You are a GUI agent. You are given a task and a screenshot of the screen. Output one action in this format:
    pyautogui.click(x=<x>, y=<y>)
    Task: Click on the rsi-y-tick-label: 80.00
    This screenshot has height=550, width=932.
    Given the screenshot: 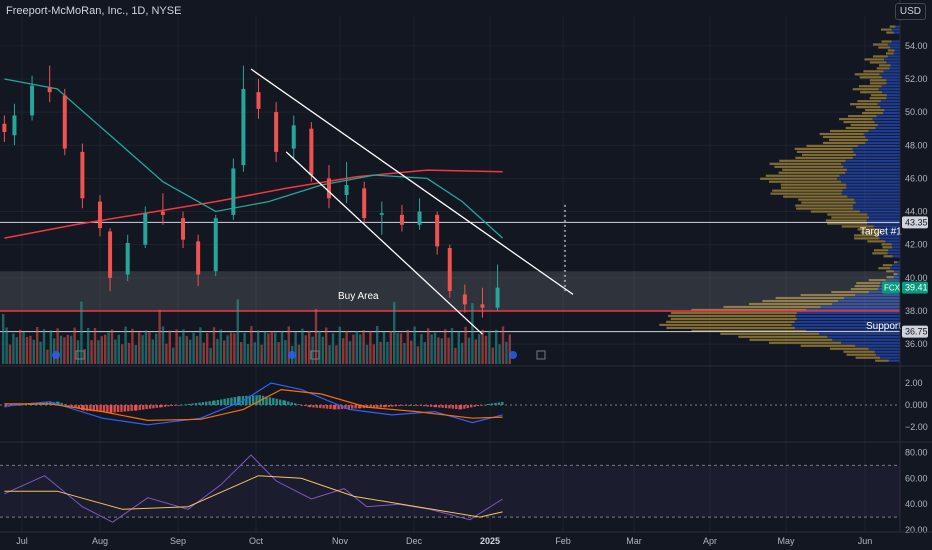 What is the action you would take?
    pyautogui.click(x=916, y=452)
    